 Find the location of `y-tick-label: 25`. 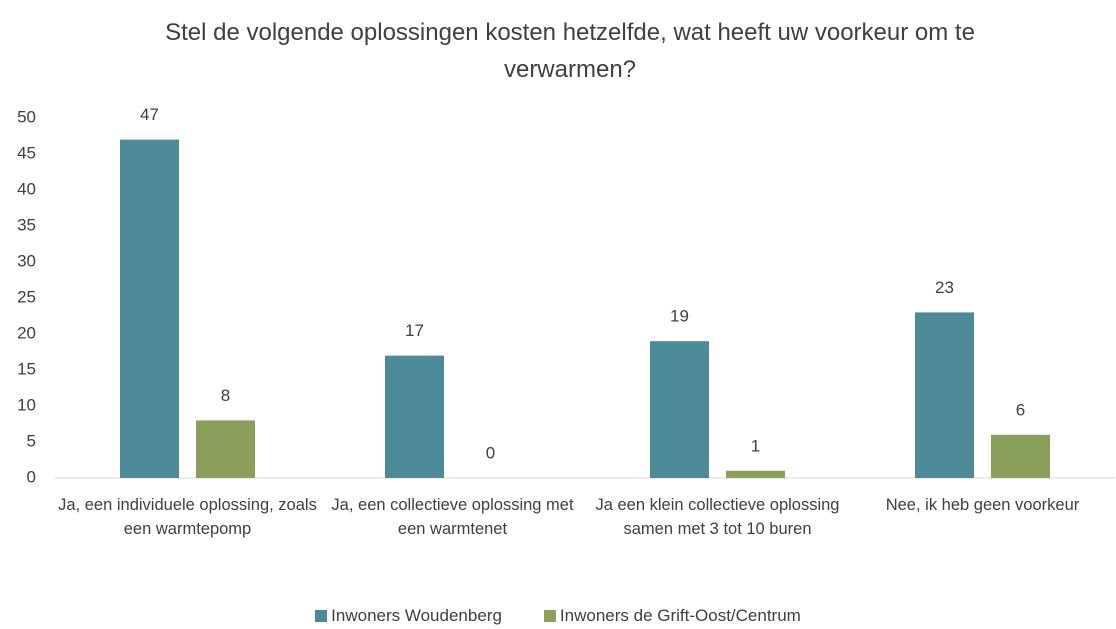

y-tick-label: 25 is located at coordinates (26, 296).